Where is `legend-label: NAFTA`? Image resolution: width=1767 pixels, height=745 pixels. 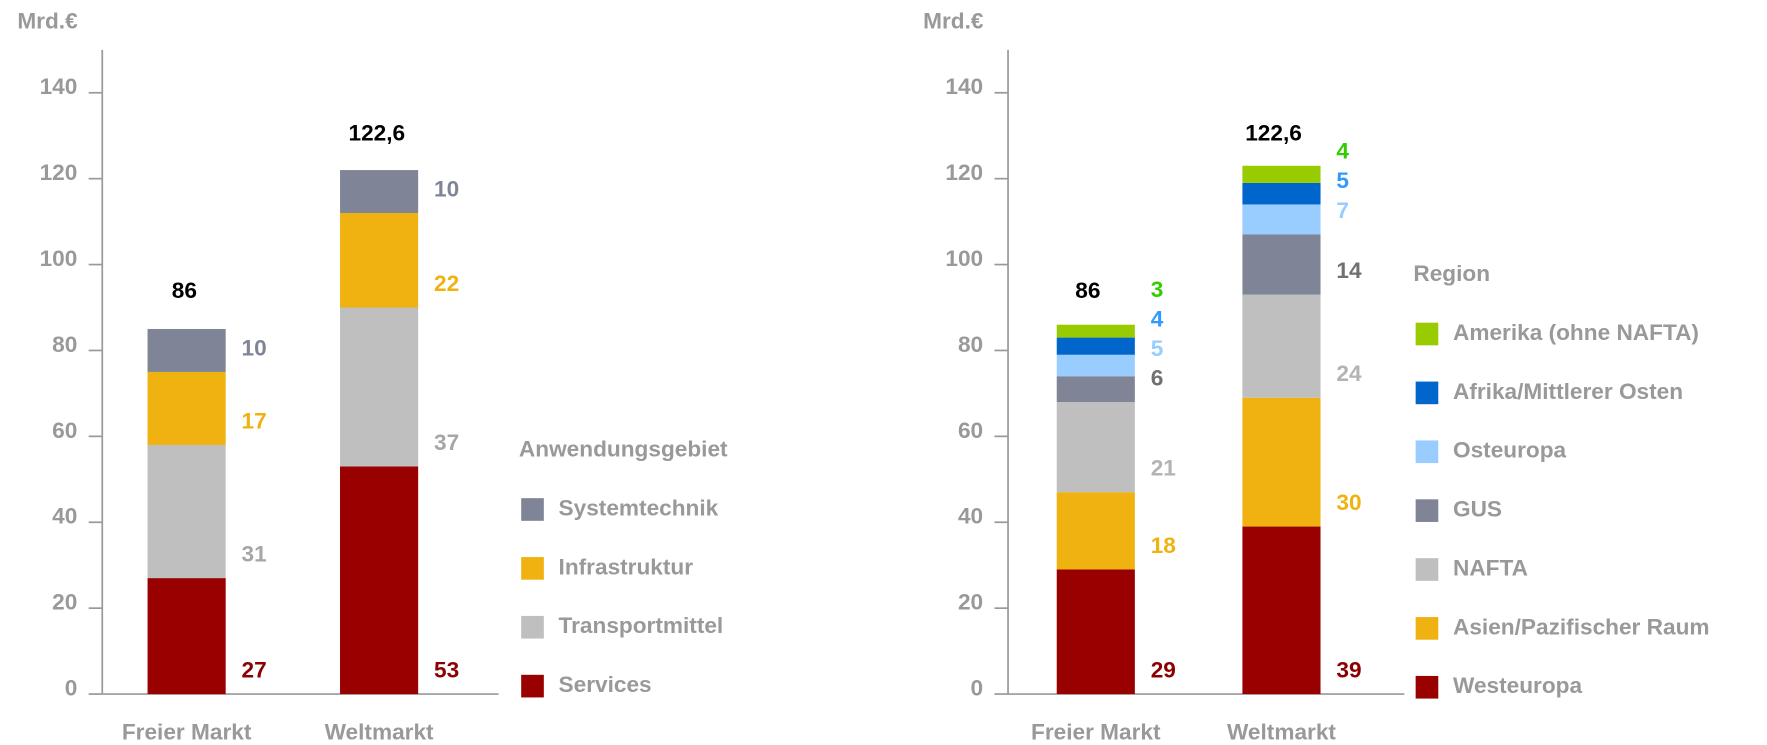
legend-label: NAFTA is located at coordinates (1490, 567).